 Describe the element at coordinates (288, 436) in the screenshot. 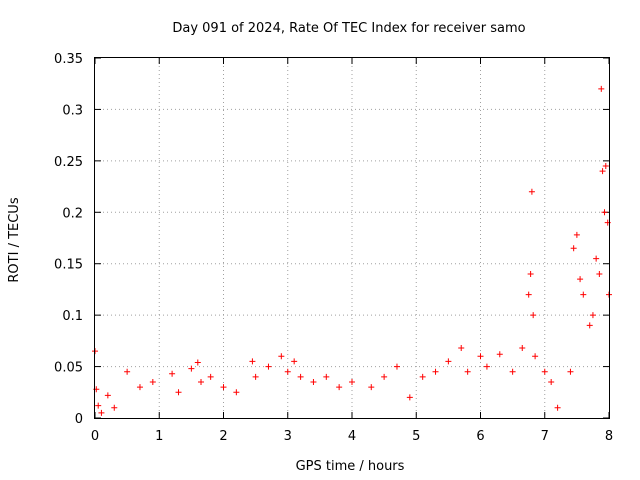

I see `x-tick-label: 3` at that location.